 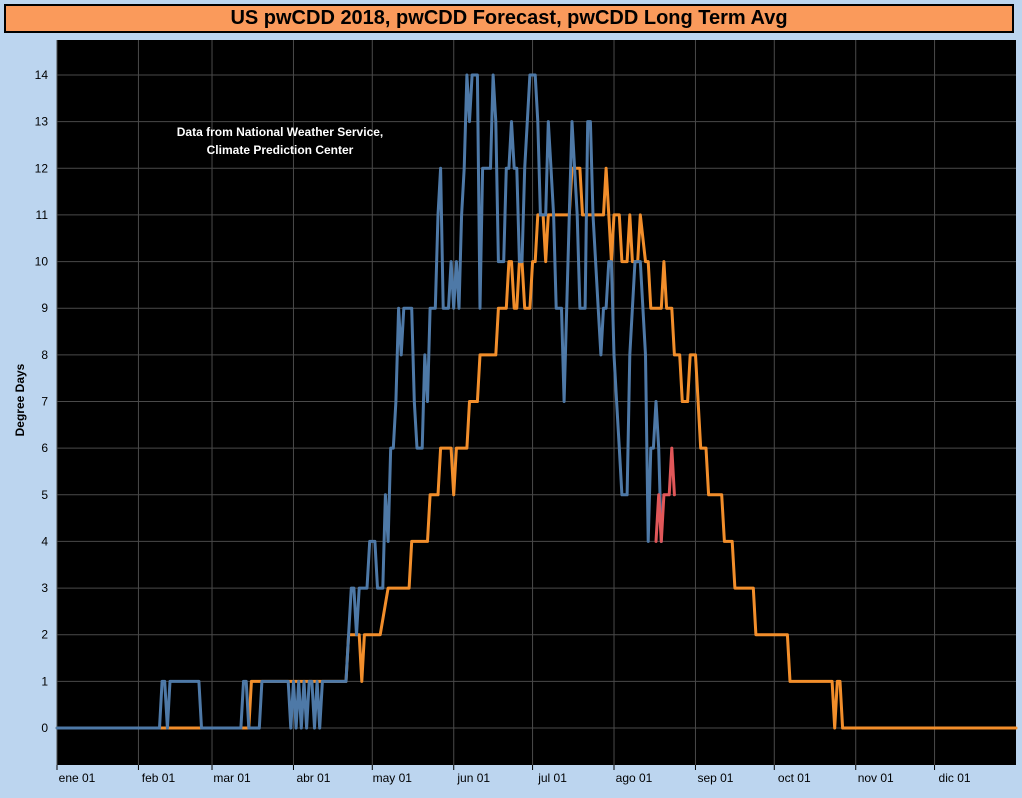 What do you see at coordinates (159, 778) in the screenshot?
I see `x-tick-label: feb 01` at bounding box center [159, 778].